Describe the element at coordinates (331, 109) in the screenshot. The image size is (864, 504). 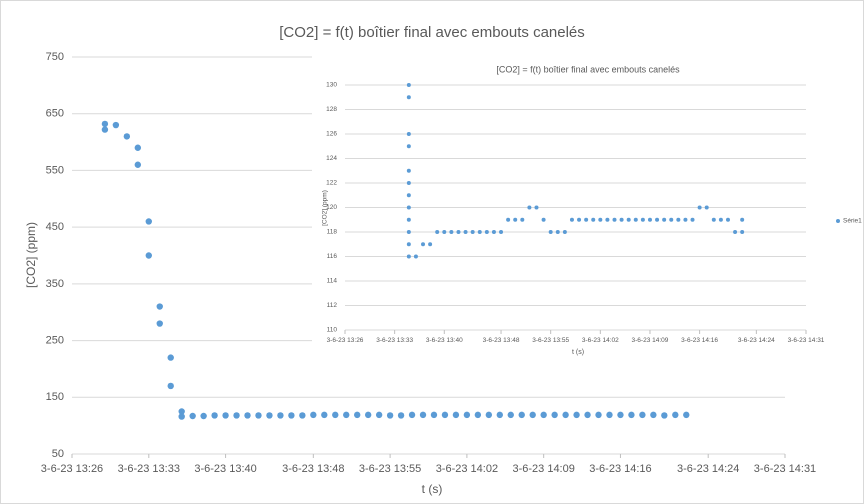
I see `y-tick-label: 128` at that location.